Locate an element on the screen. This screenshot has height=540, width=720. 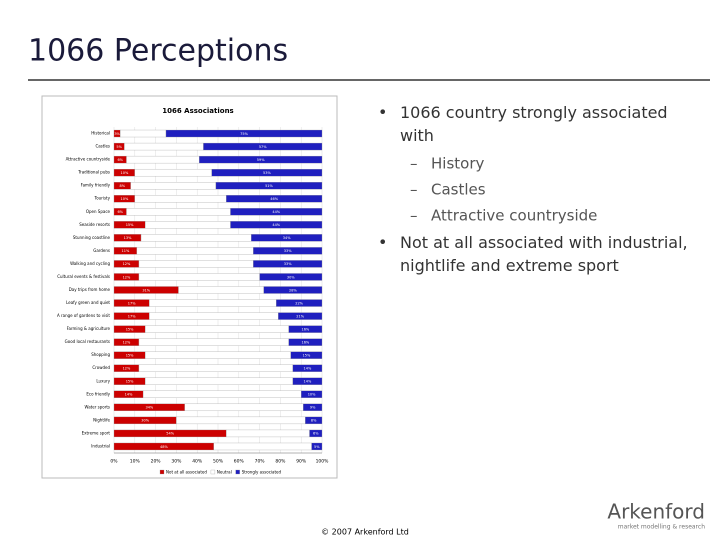
y-tick-label: Cultural events & festivals is located at coordinates (83, 276).